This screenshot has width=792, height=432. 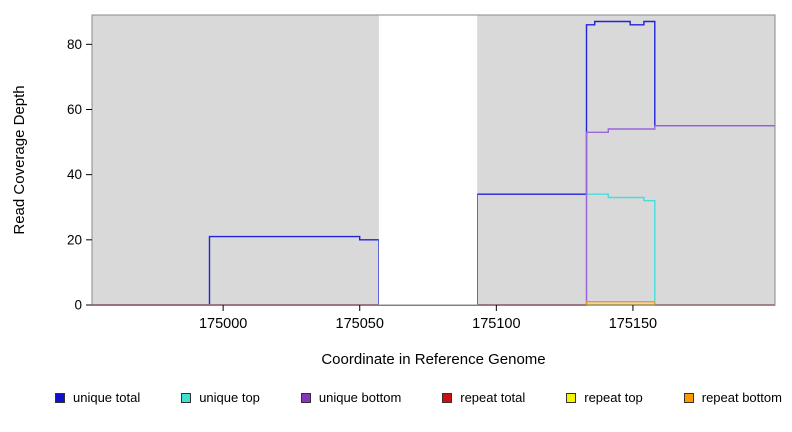 I want to click on legend-label: unique top, so click(x=229, y=397).